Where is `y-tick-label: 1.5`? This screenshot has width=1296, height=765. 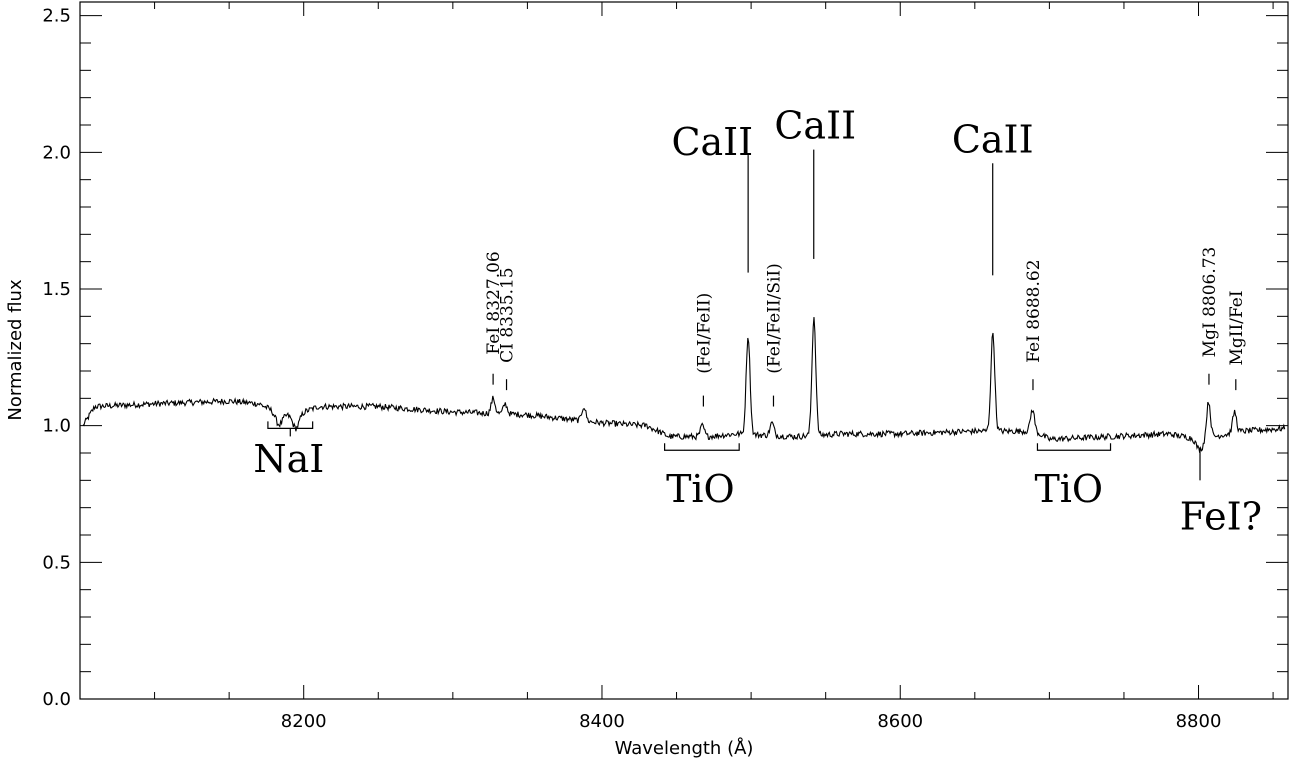
y-tick-label: 1.5 is located at coordinates (56, 289).